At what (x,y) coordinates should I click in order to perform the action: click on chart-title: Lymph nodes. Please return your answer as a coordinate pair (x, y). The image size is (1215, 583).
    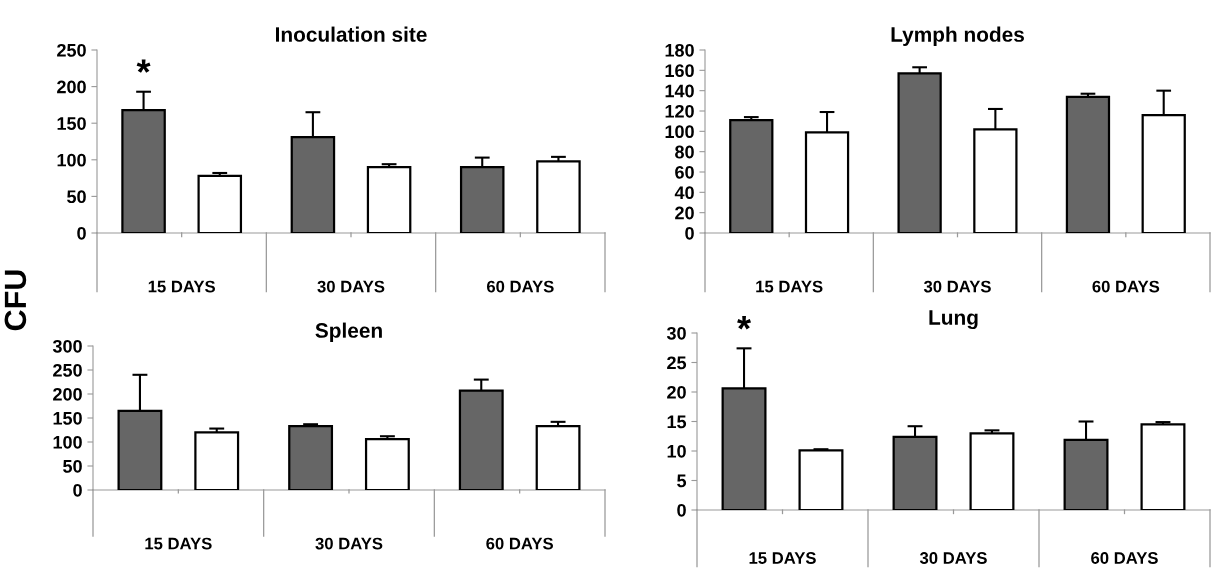
    Looking at the image, I should click on (957, 36).